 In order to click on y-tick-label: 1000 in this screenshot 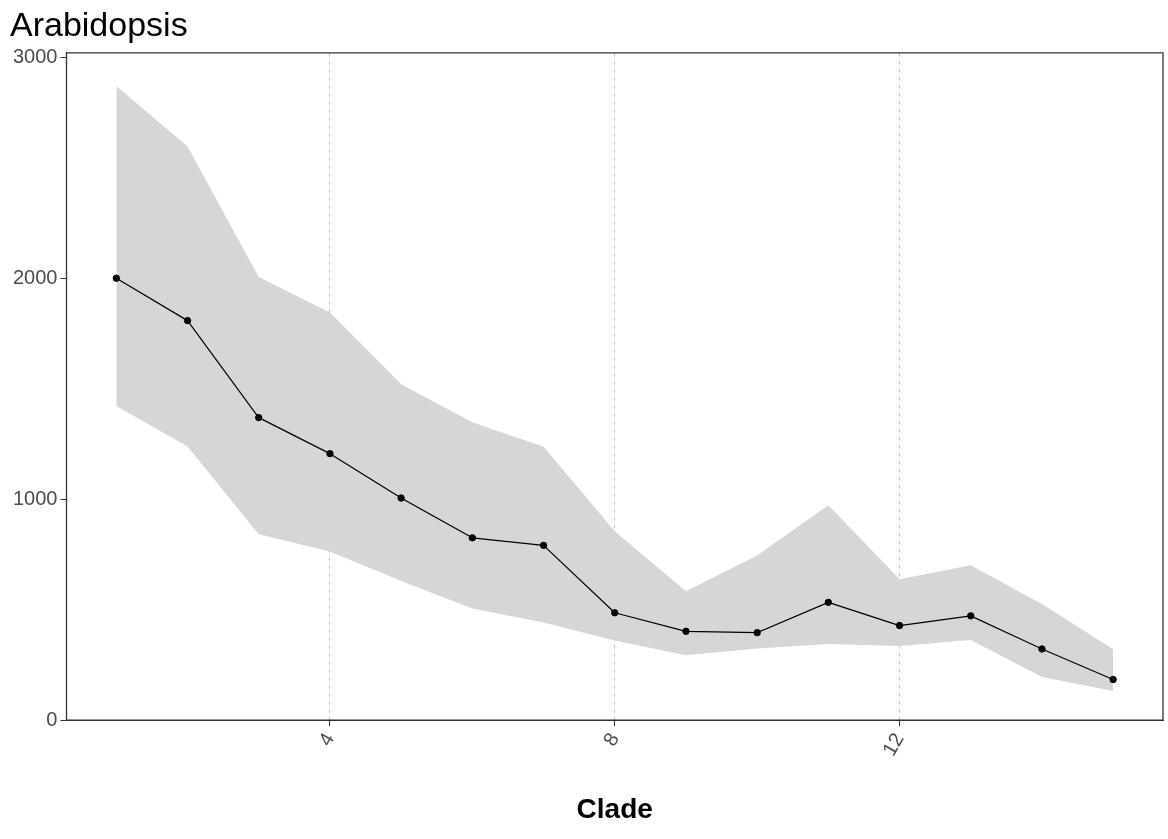, I will do `click(35, 497)`.